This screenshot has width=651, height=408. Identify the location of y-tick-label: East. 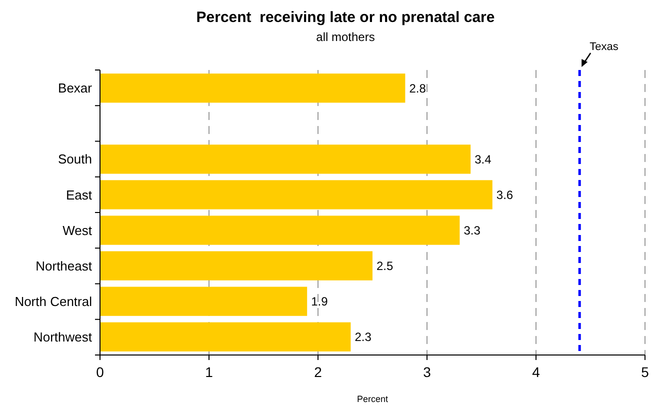
(79, 194).